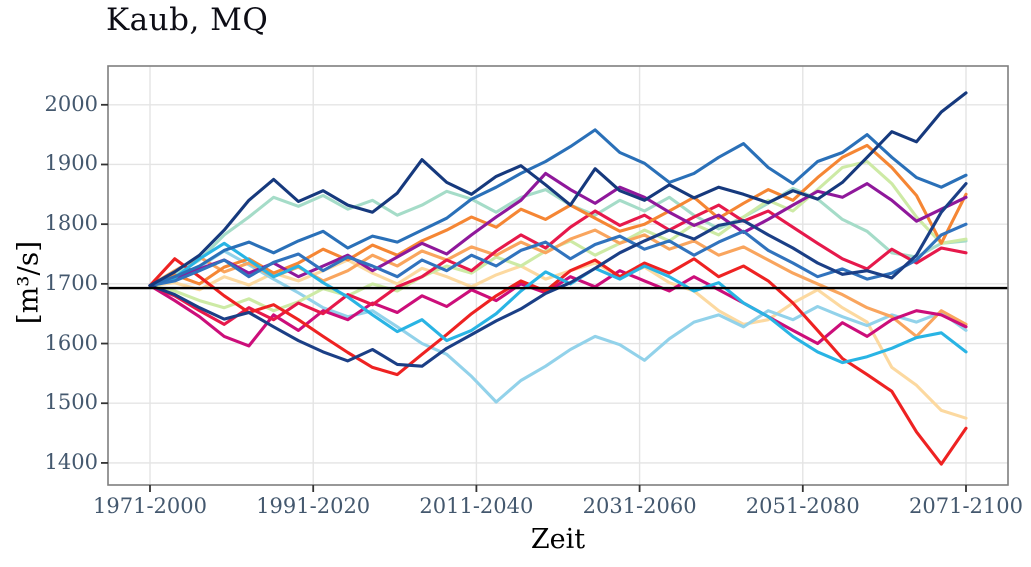 The width and height of the screenshot is (1031, 567). Describe the element at coordinates (71, 103) in the screenshot. I see `y-tick-label-2000: 2000` at that location.